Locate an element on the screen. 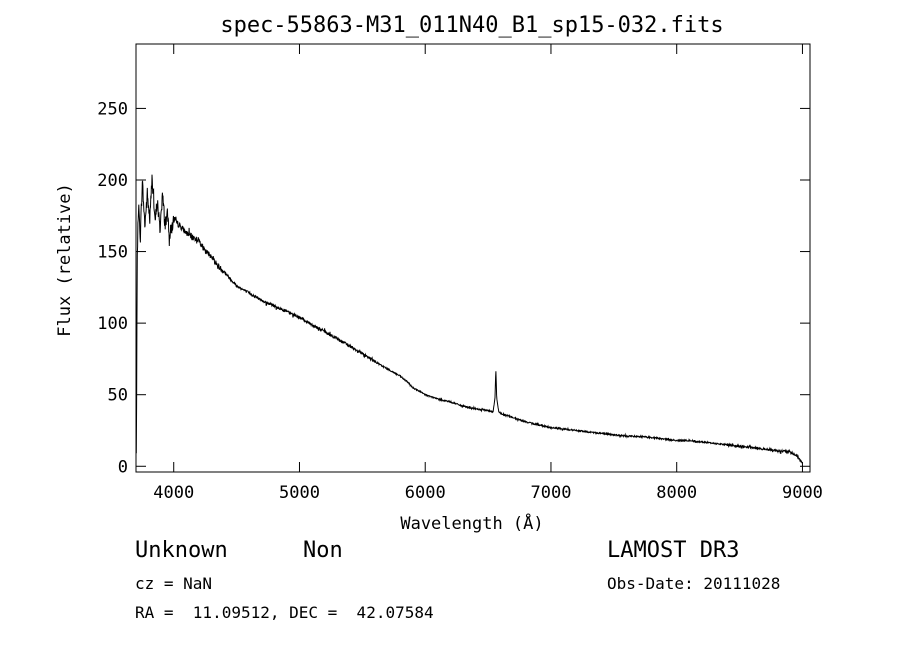 The height and width of the screenshot is (649, 900). survey-name: LAMOST DR3 is located at coordinates (673, 550).